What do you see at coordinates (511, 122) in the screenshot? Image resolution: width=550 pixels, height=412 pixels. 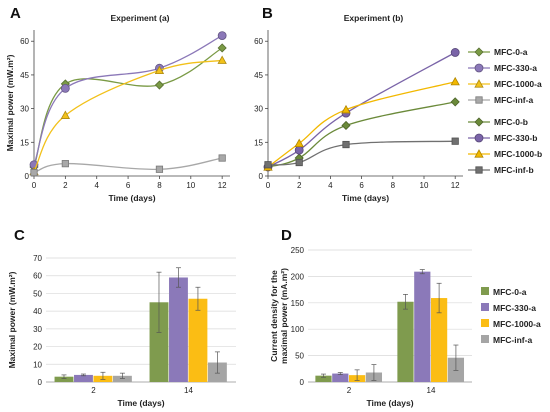 I see `legend-label-mfc-0-b: MFC-0-b` at bounding box center [511, 122].